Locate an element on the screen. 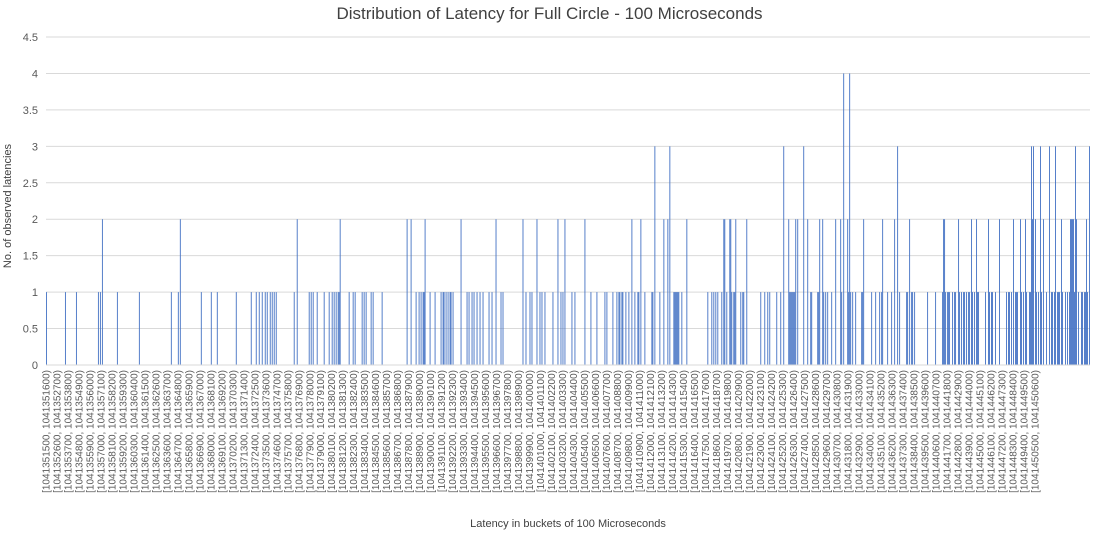 The width and height of the screenshot is (1099, 533). x-tick-label: [1041412000, 1041412100) is located at coordinates (651, 431).